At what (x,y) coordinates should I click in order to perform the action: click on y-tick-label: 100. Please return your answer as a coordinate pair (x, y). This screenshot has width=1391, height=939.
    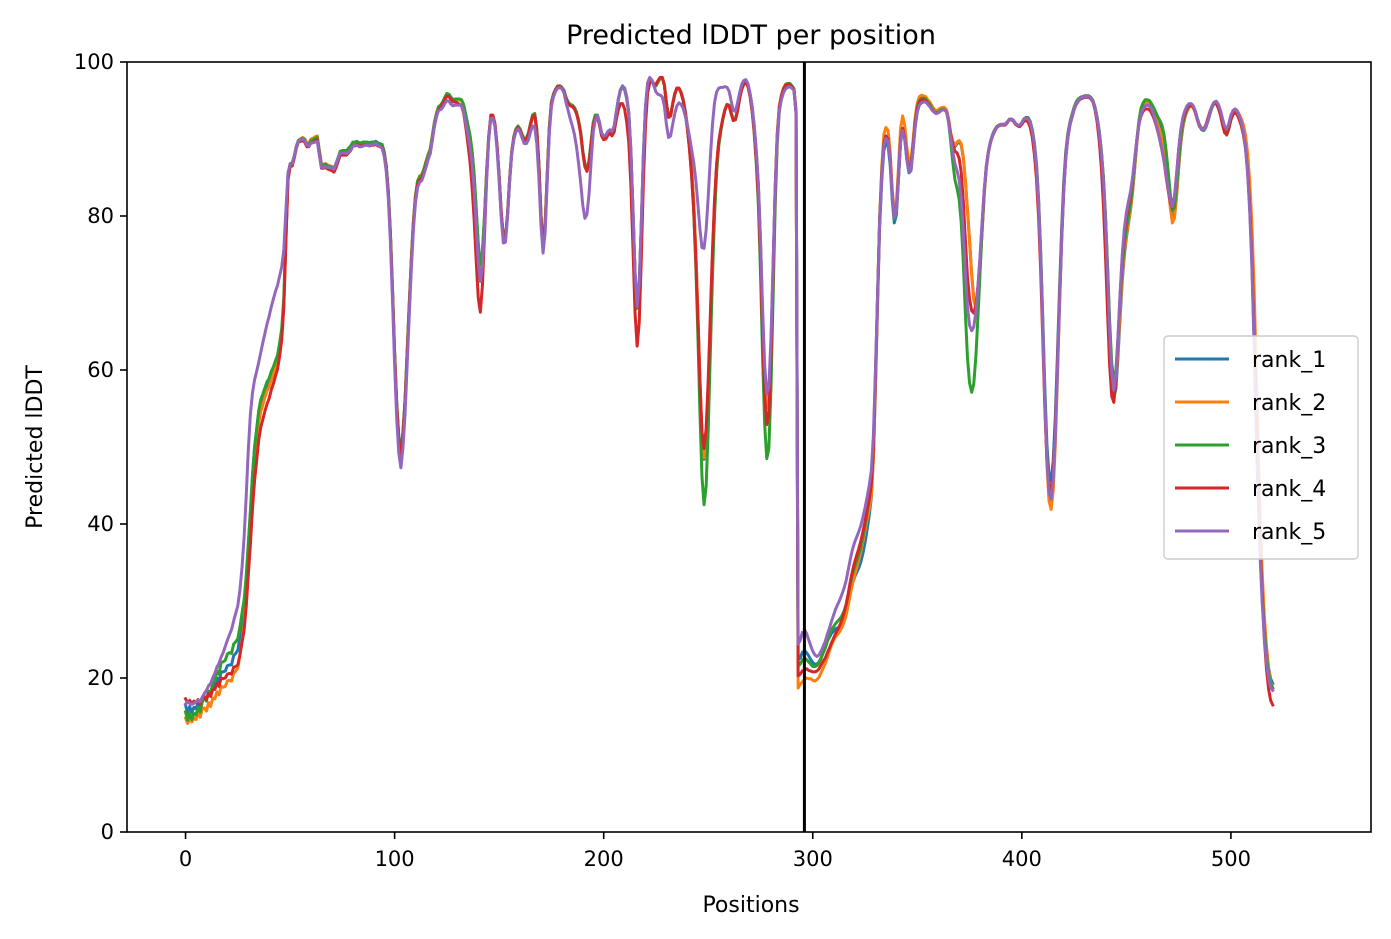
    Looking at the image, I should click on (94, 62).